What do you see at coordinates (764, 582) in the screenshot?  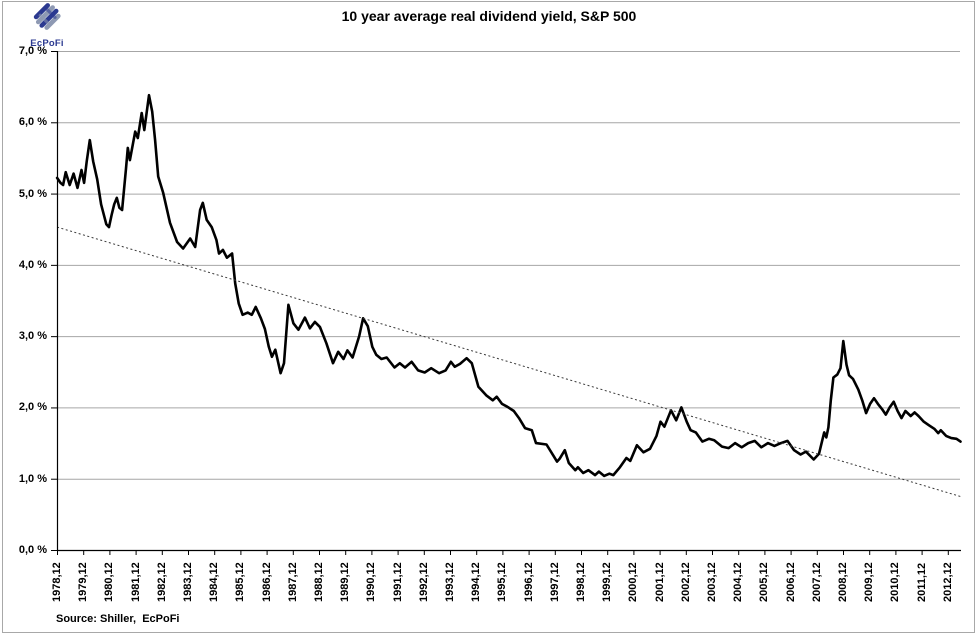 I see `x-axis-tick-label: 2005,12` at bounding box center [764, 582].